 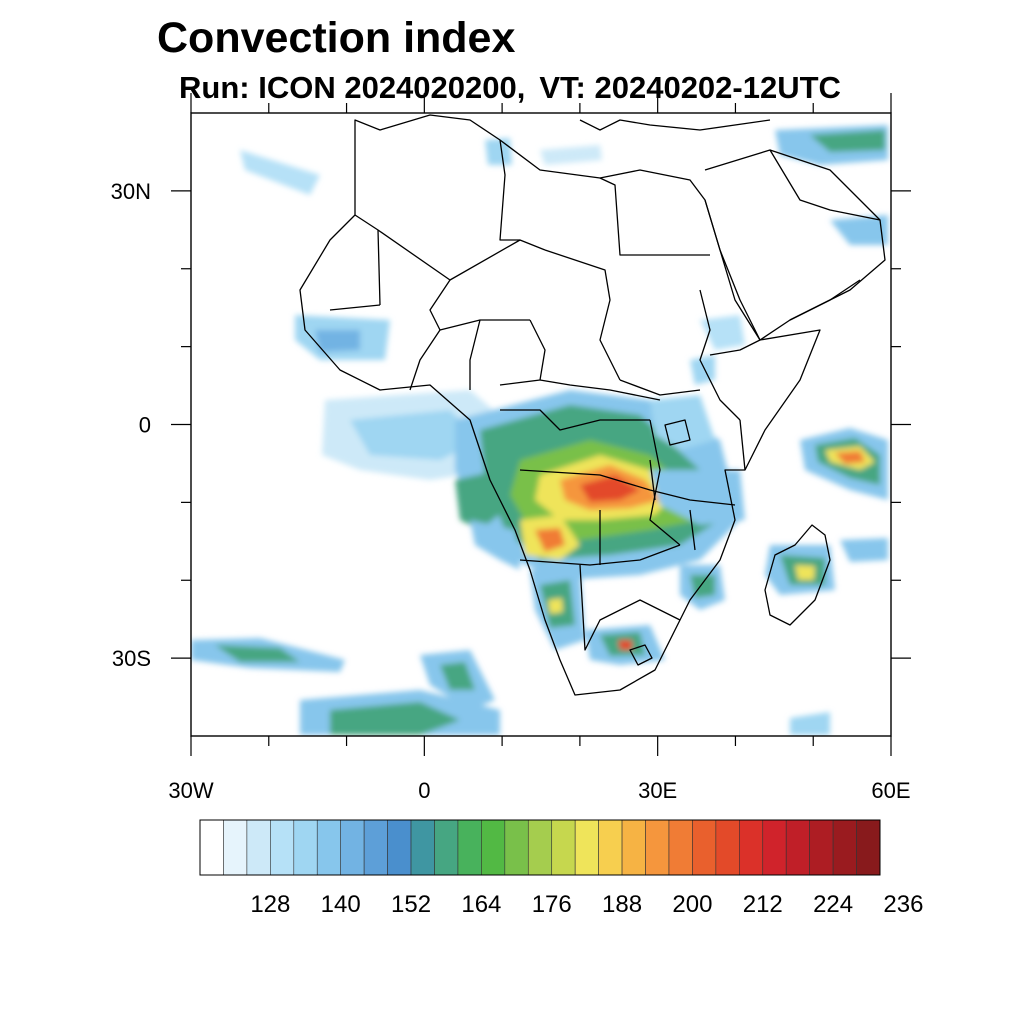 What do you see at coordinates (270, 904) in the screenshot?
I see `colorbar-label: 128` at bounding box center [270, 904].